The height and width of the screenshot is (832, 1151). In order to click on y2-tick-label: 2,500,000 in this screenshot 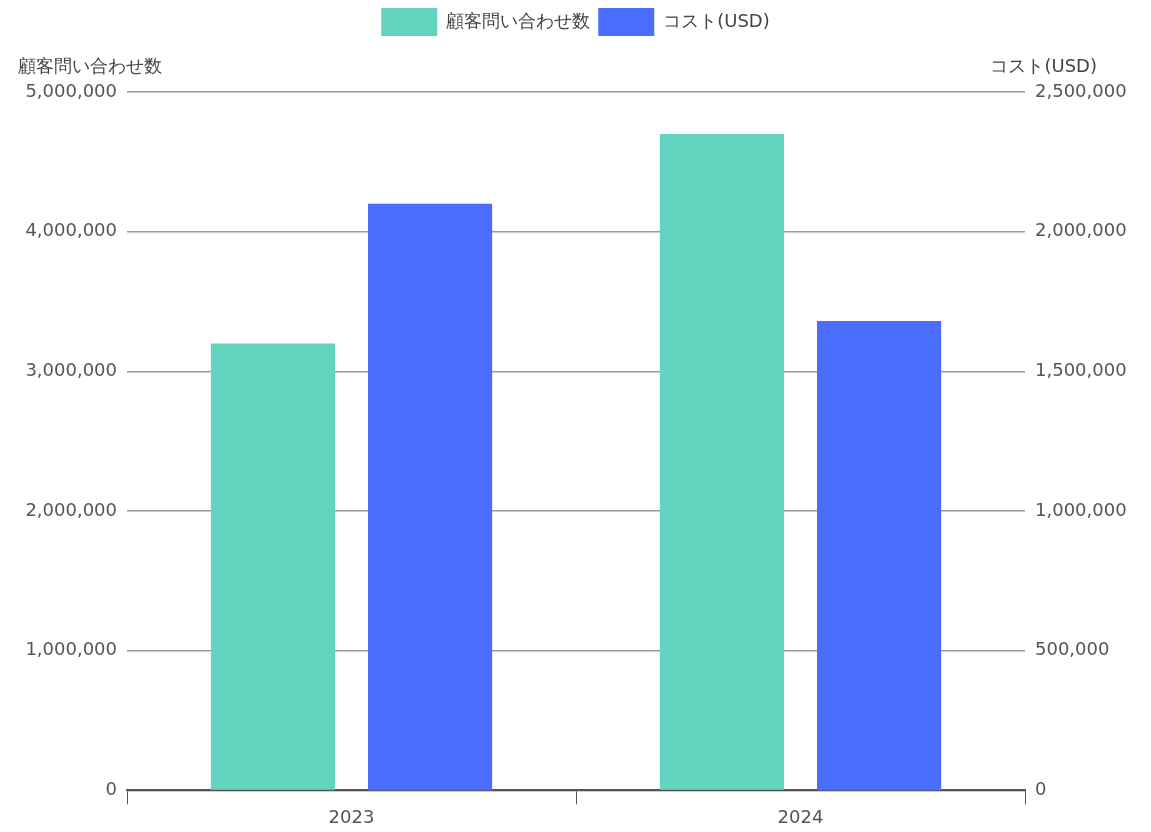, I will do `click(1081, 90)`.